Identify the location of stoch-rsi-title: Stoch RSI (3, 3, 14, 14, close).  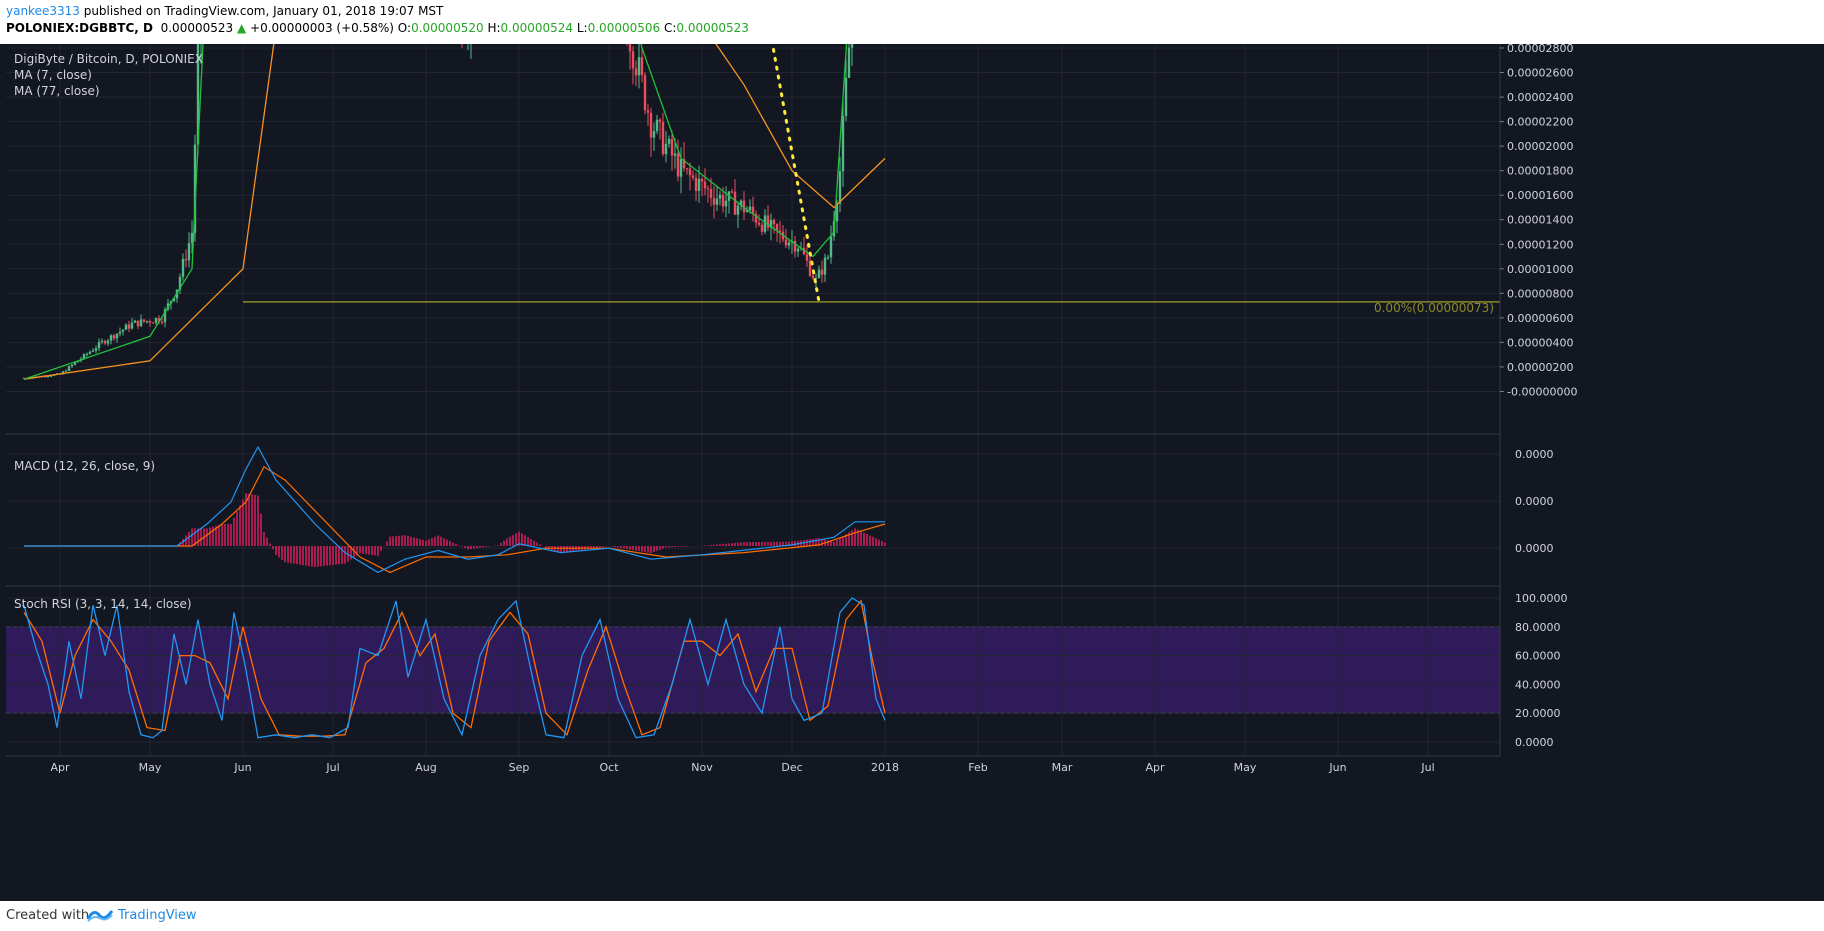
(103, 604).